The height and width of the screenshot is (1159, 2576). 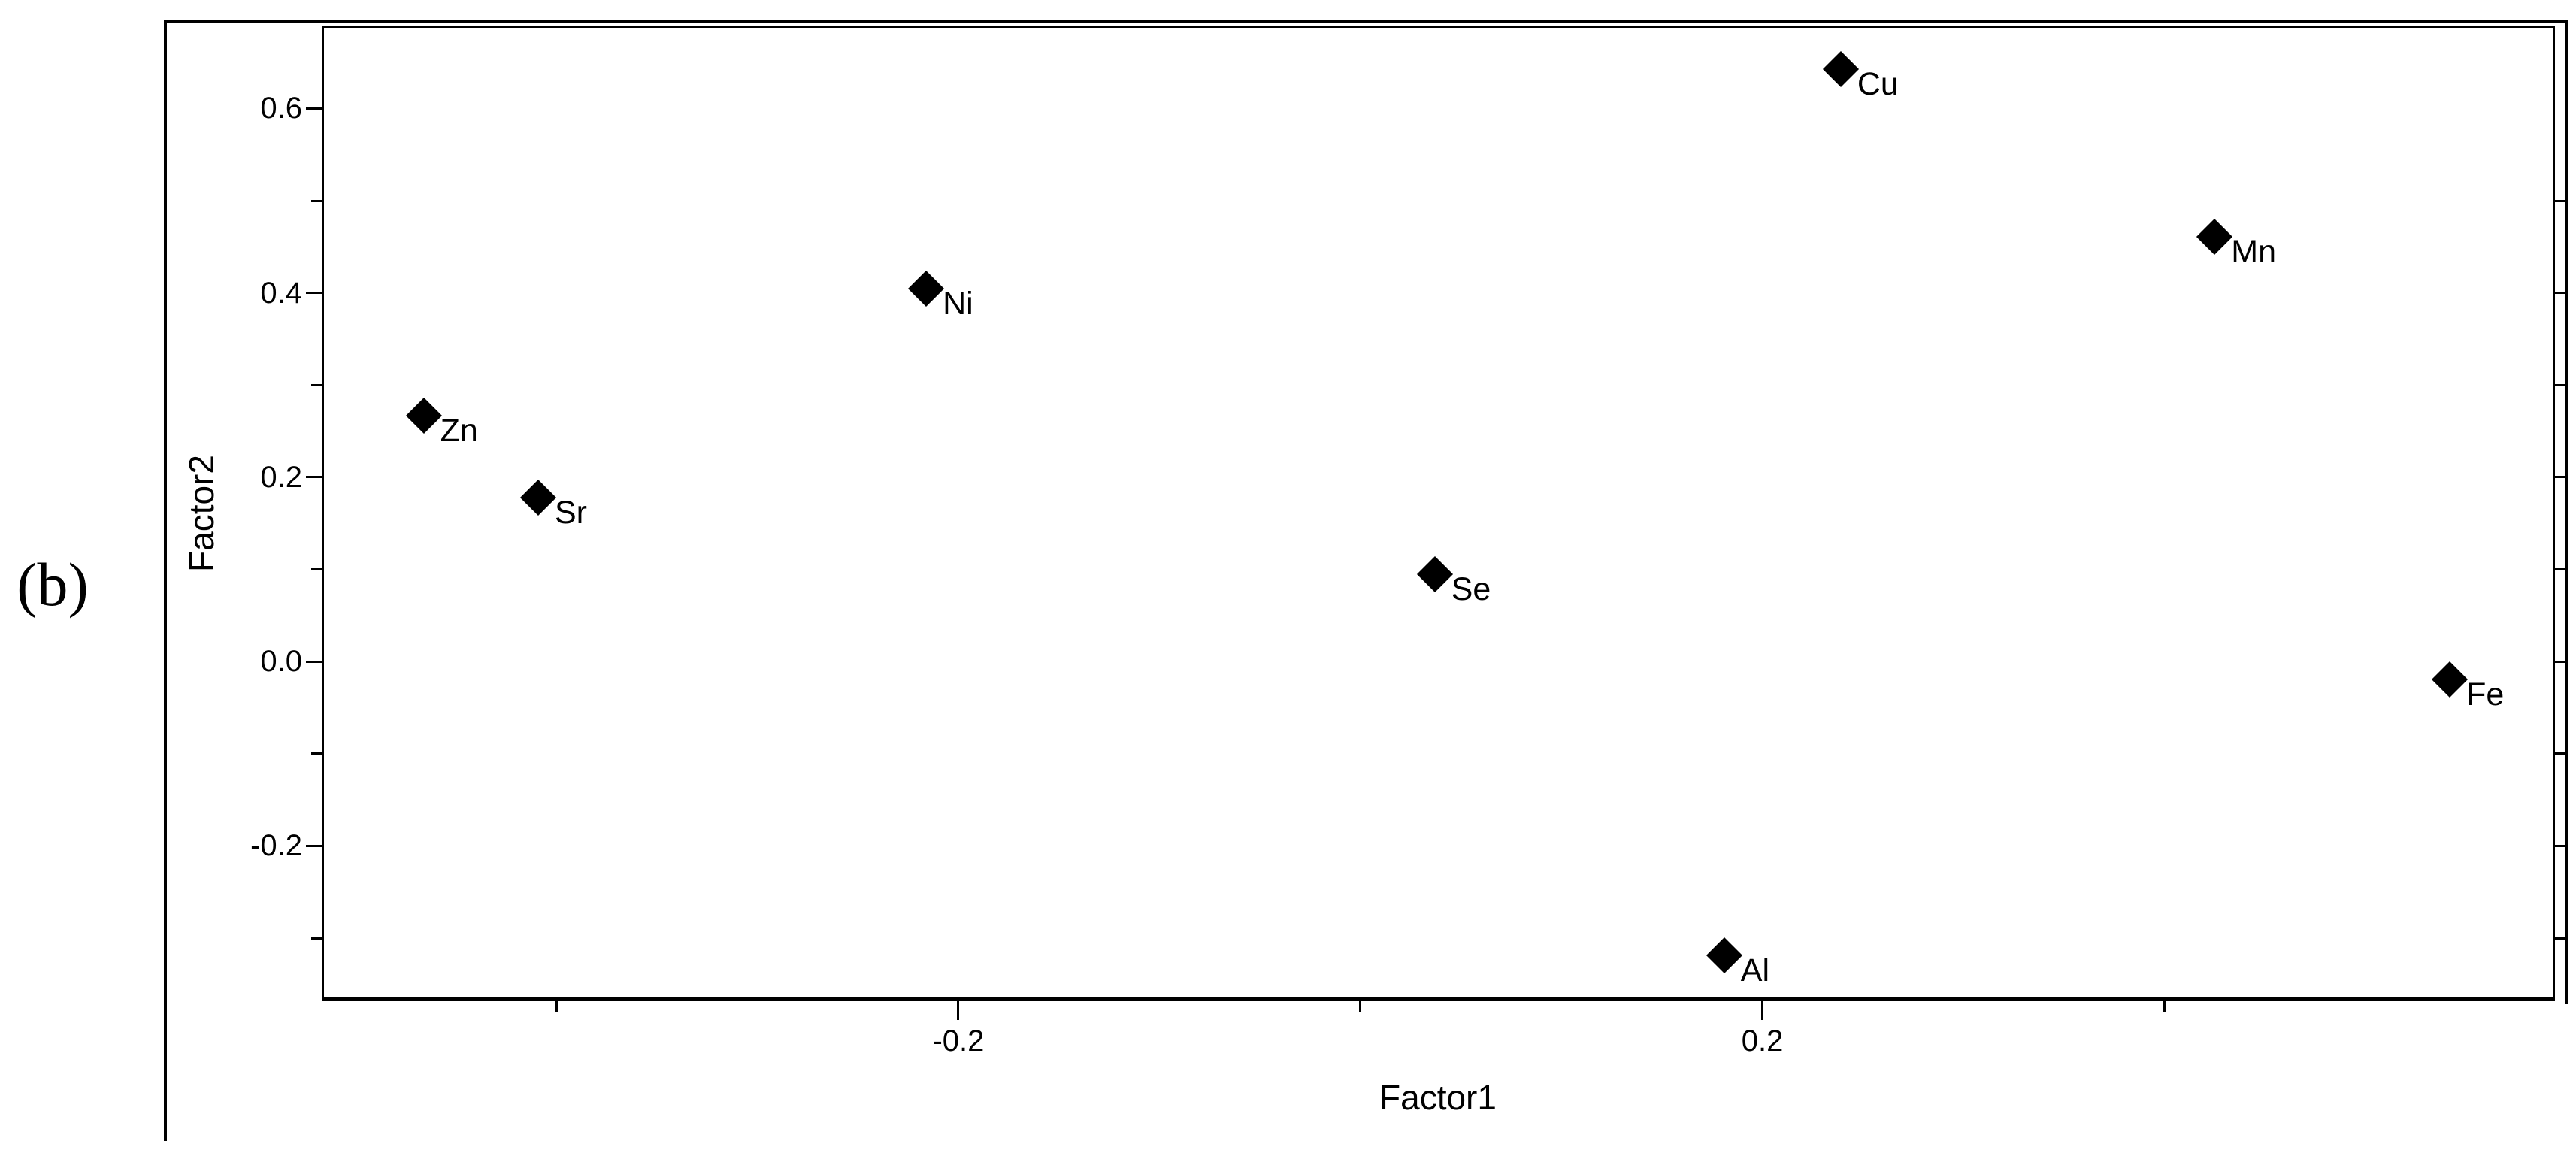 I want to click on y-tick-label: 0.6, so click(x=281, y=109).